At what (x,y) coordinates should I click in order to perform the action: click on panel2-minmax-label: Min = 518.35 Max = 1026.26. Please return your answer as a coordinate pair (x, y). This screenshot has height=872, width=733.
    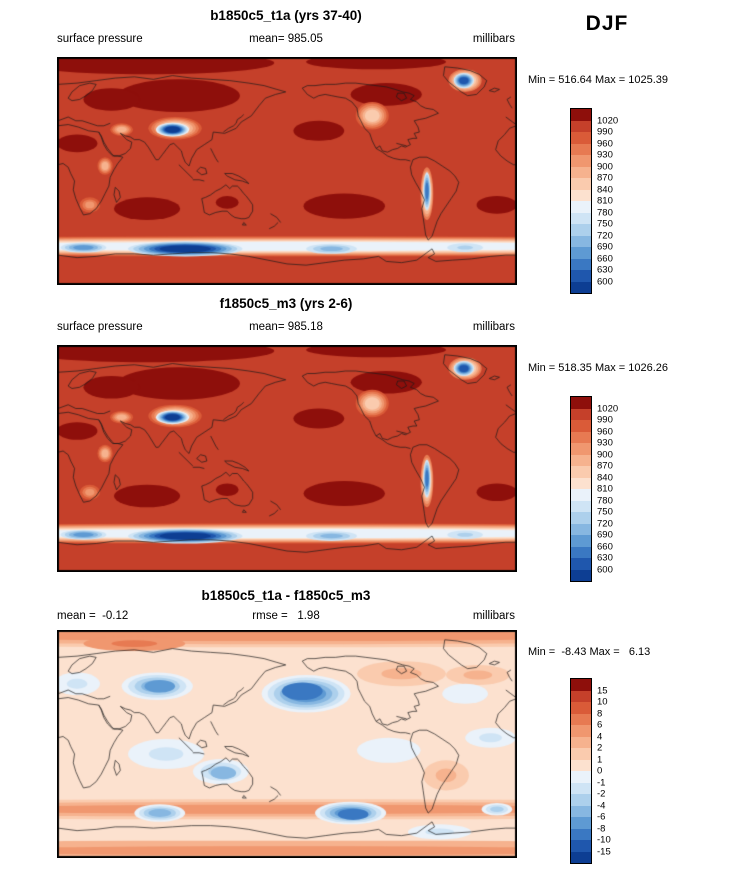
    Looking at the image, I should click on (598, 368).